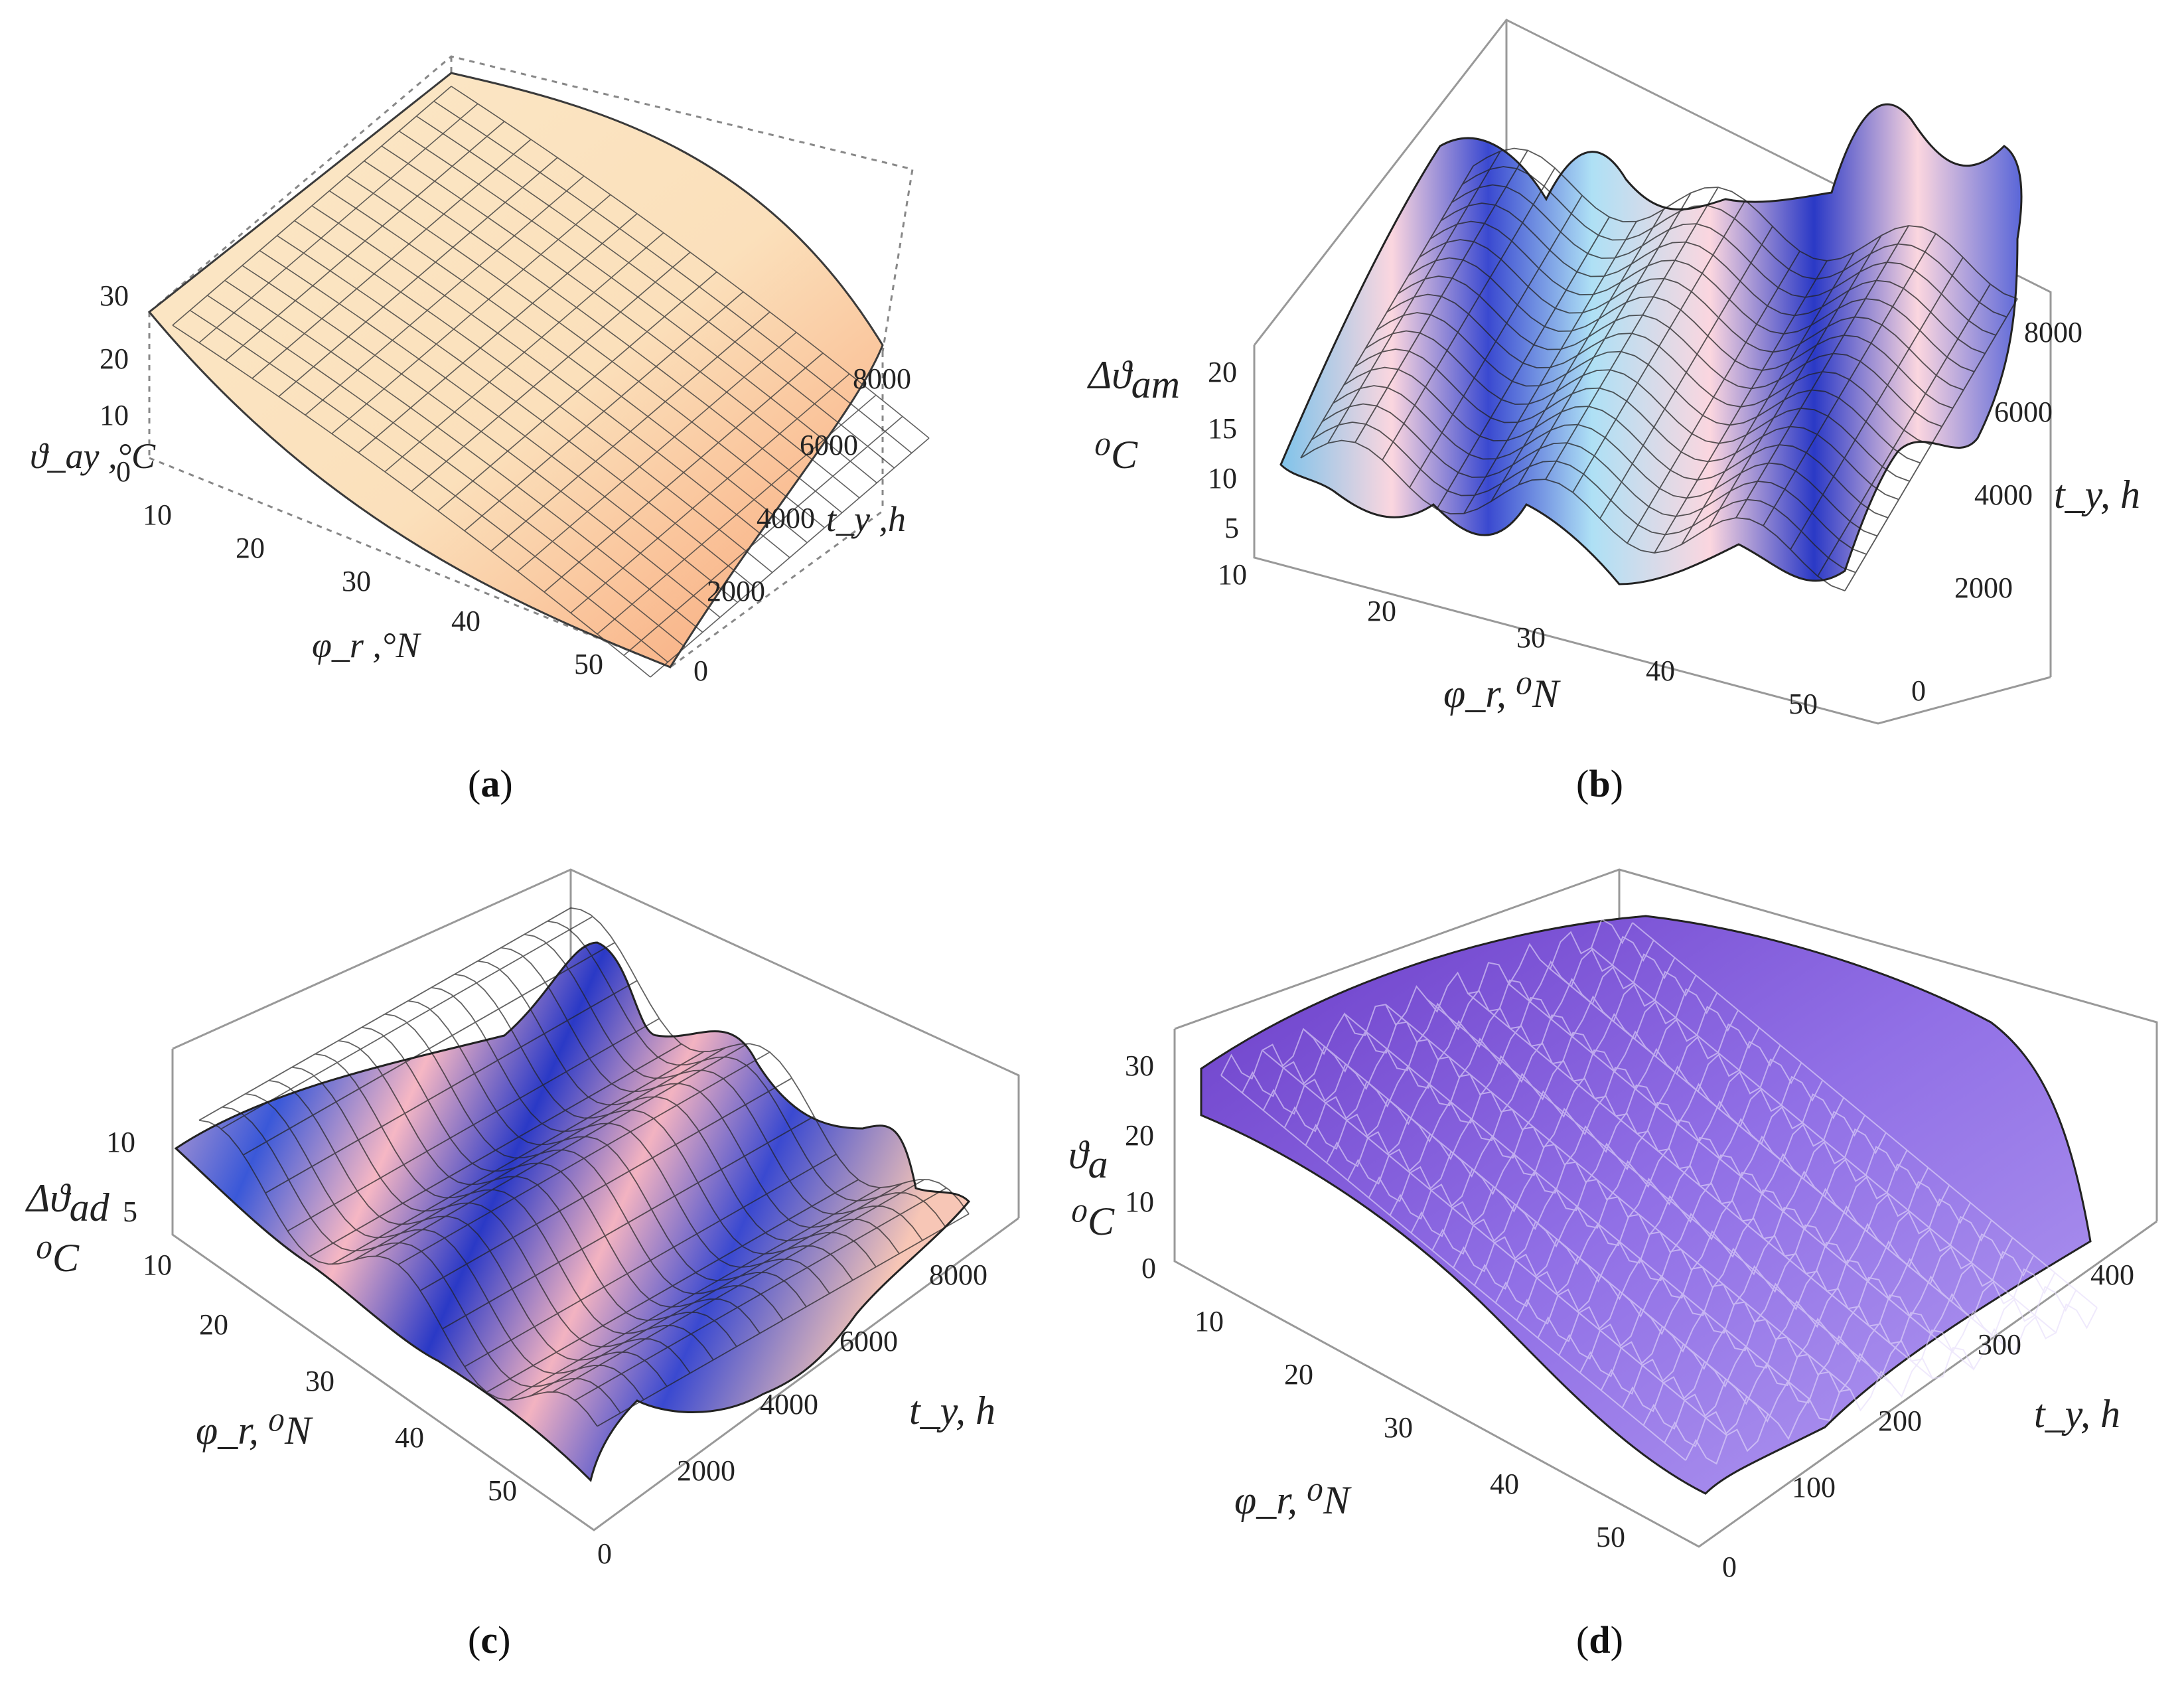 This screenshot has height=1698, width=2184. I want to click on panel-a-xtick-2: 30, so click(356, 581).